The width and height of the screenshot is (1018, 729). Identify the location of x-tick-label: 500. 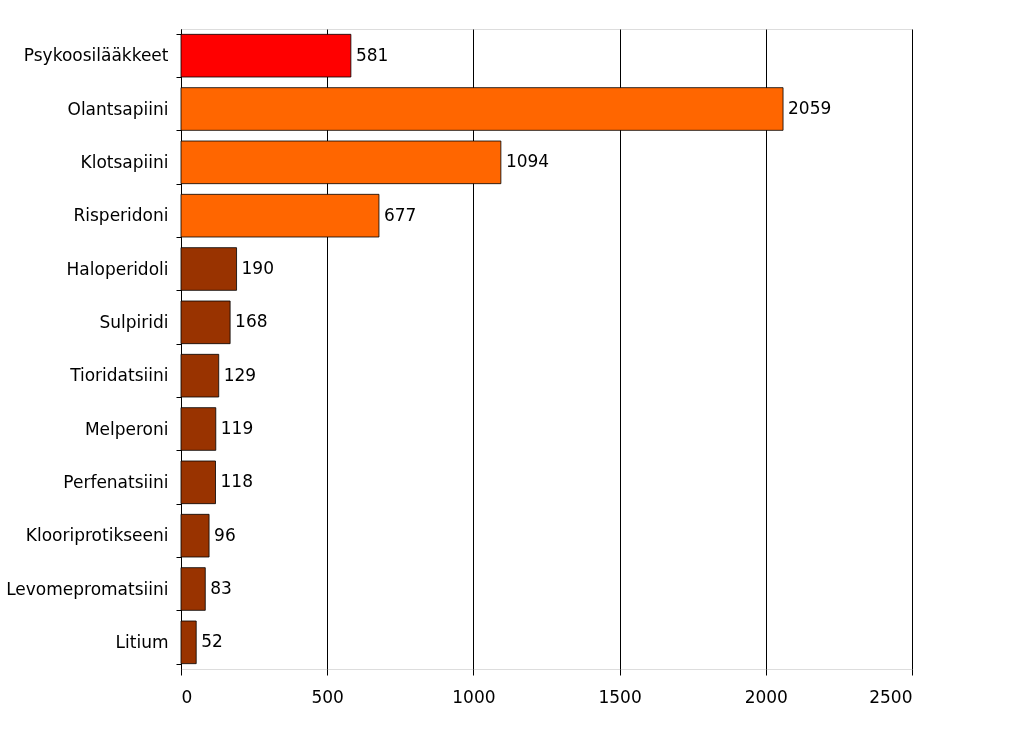
(327, 696).